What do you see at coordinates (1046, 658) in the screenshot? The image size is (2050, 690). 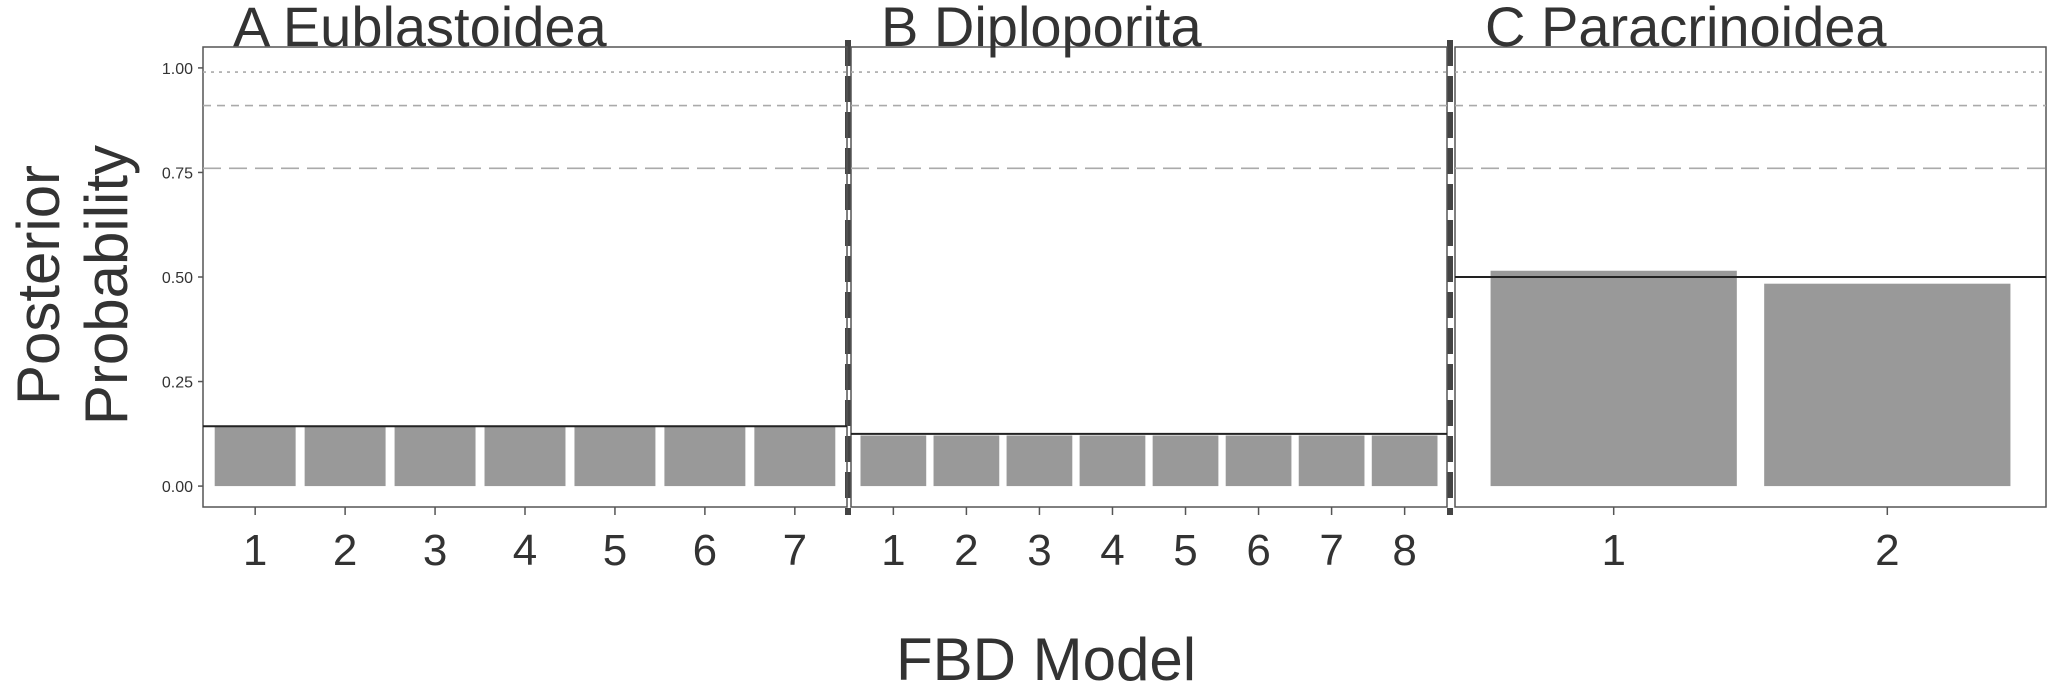 I see `x-axis-label: FBD Model` at bounding box center [1046, 658].